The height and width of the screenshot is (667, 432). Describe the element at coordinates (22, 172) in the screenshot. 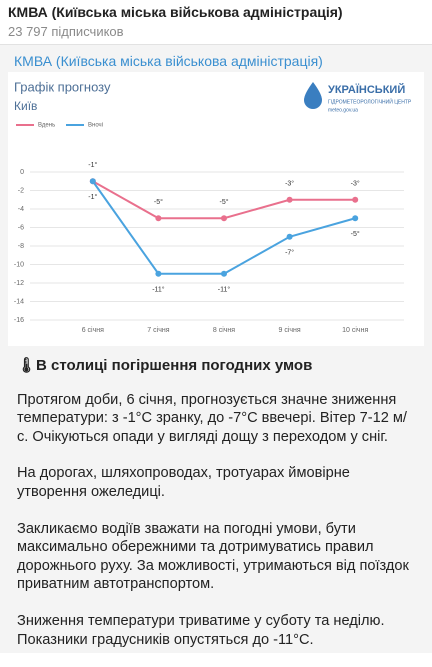

I see `y-tick-label: 0` at that location.